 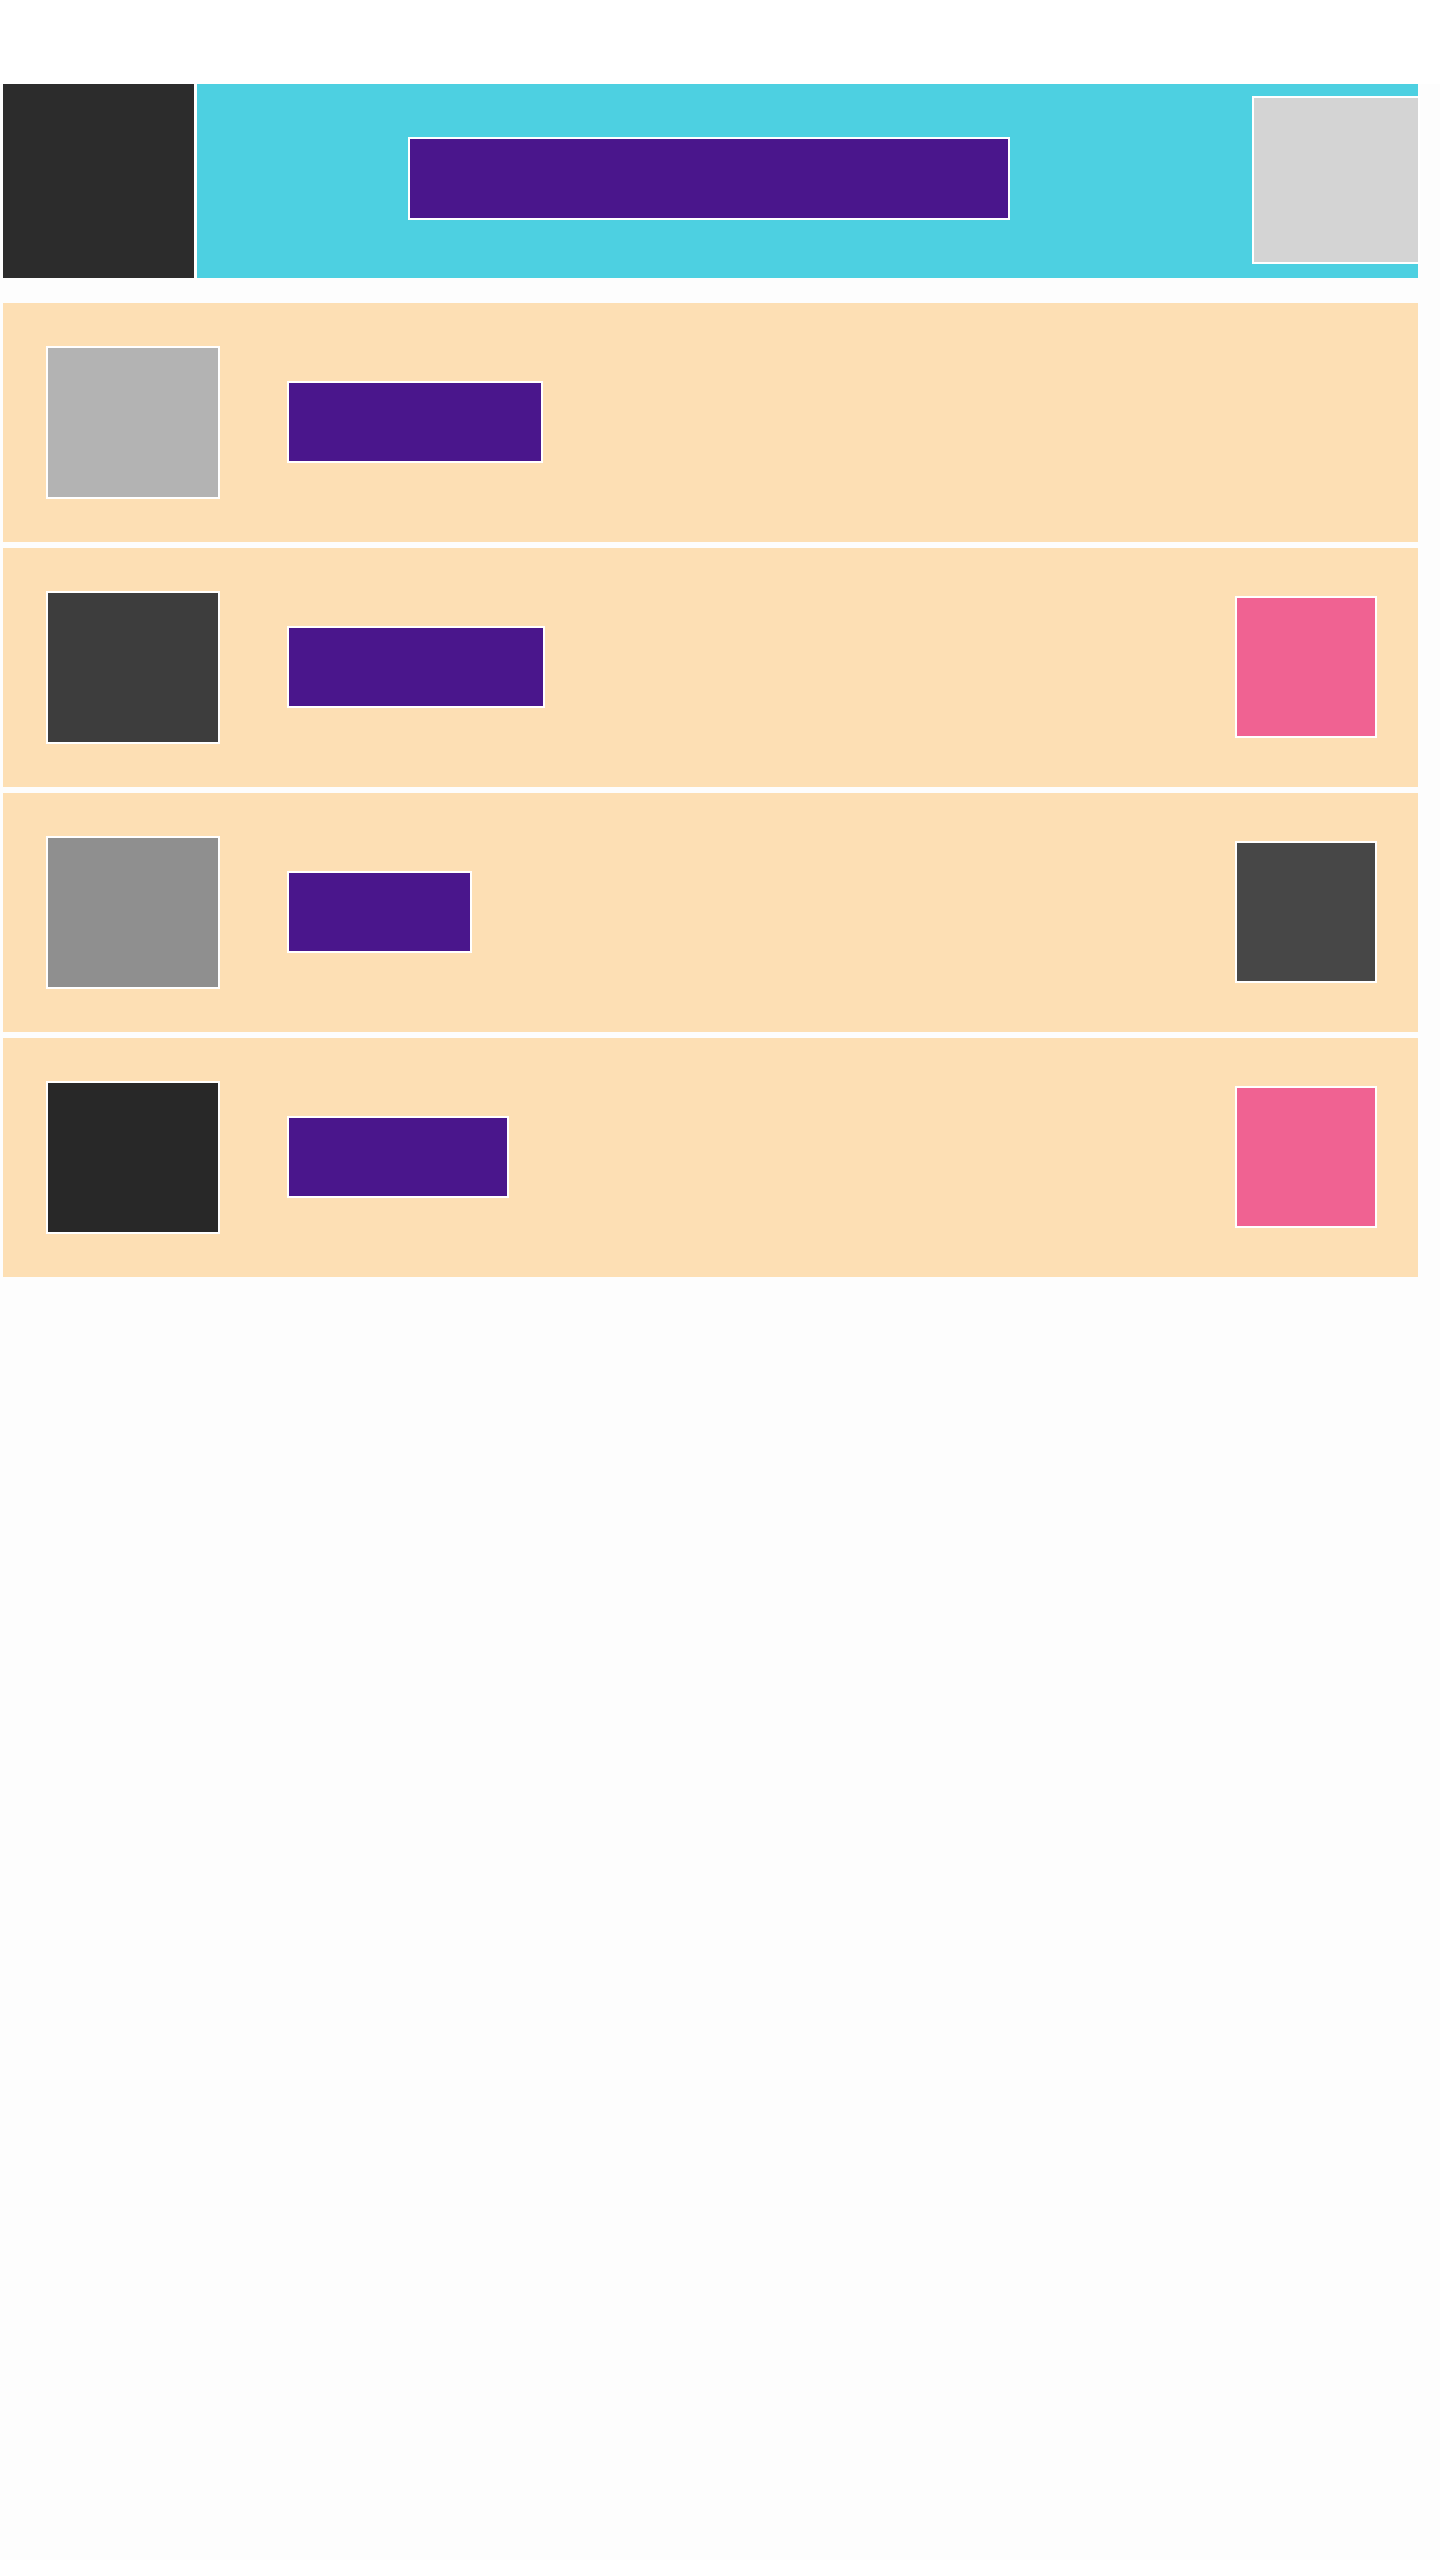 I want to click on menu-icon, so click(x=100, y=181).